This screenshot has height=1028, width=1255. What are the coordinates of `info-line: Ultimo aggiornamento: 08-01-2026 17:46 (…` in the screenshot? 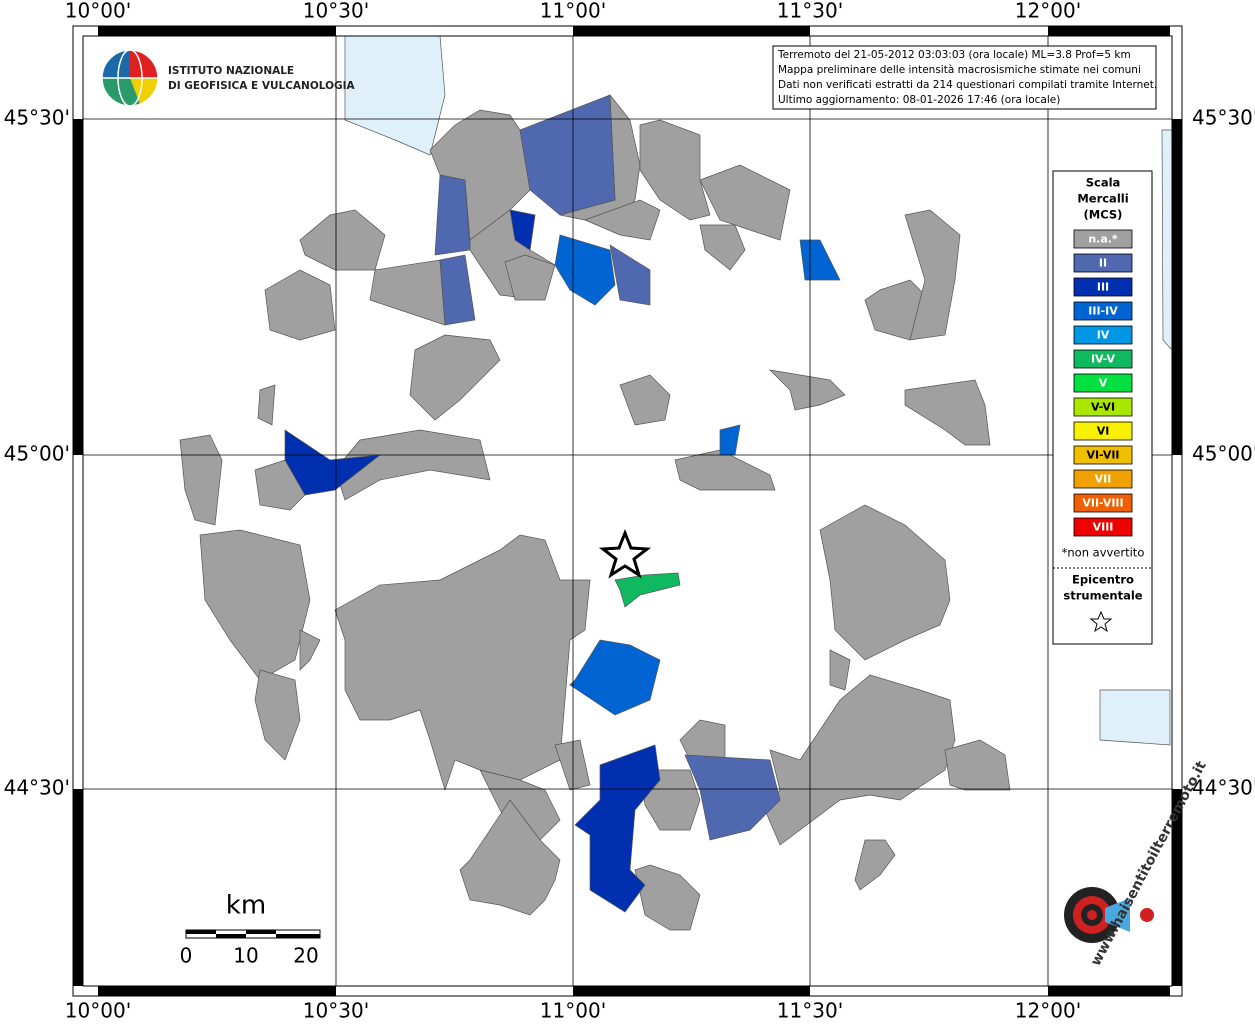 It's located at (919, 100).